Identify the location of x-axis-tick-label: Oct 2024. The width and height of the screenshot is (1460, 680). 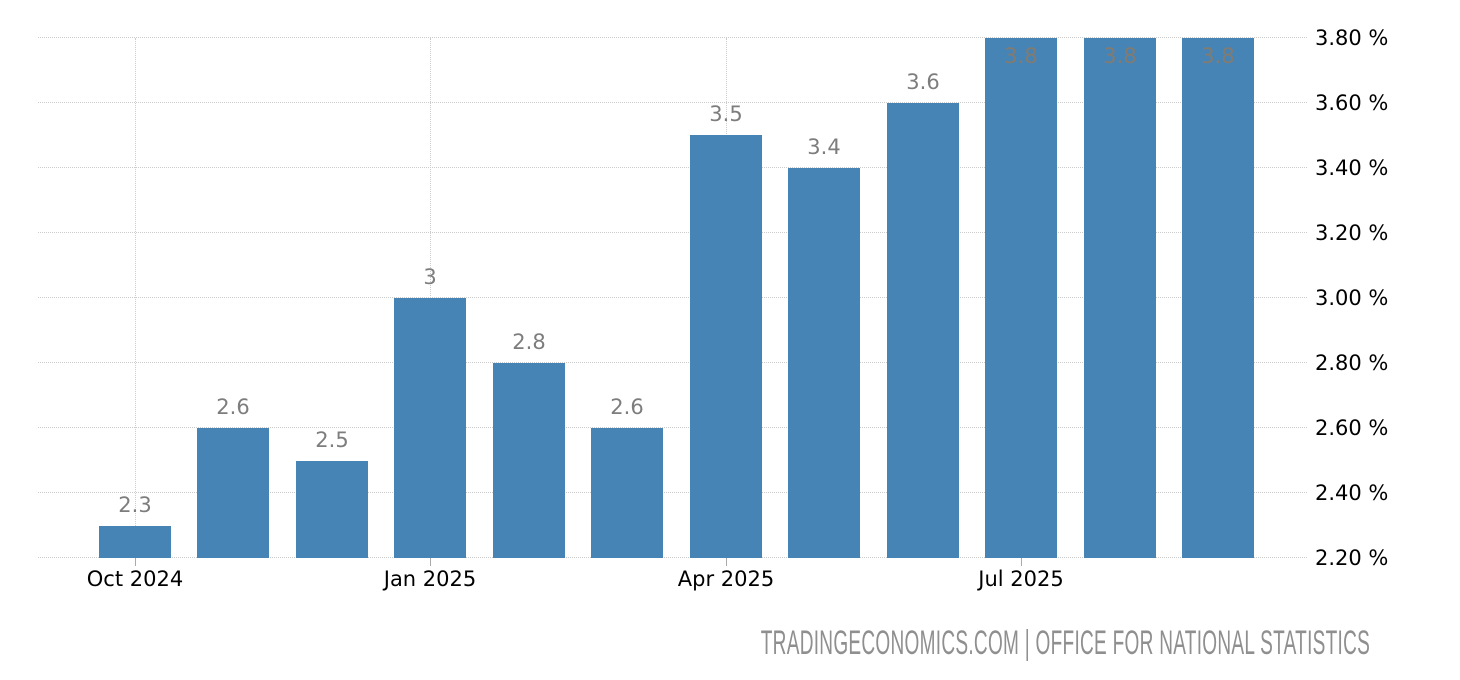
(135, 579).